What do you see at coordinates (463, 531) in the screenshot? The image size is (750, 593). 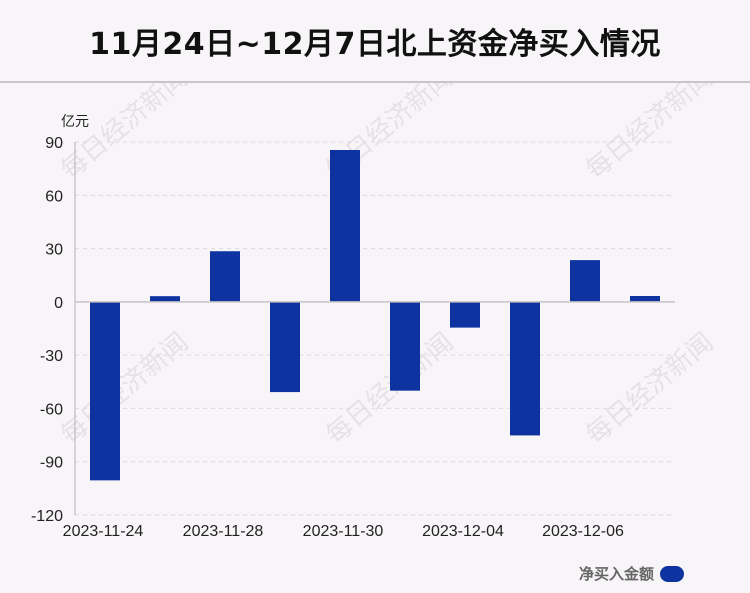 I see `x-tick-label: 2023-12-04` at bounding box center [463, 531].